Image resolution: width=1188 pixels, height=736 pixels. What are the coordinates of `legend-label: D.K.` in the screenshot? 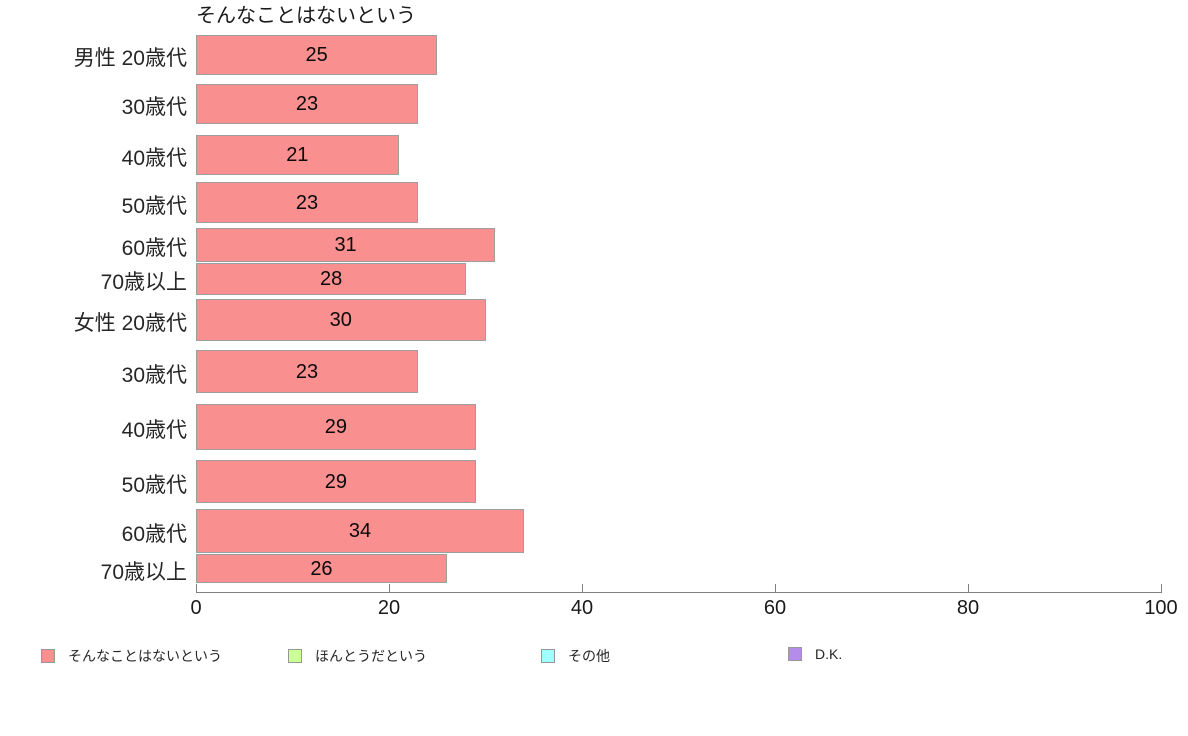 It's located at (829, 654).